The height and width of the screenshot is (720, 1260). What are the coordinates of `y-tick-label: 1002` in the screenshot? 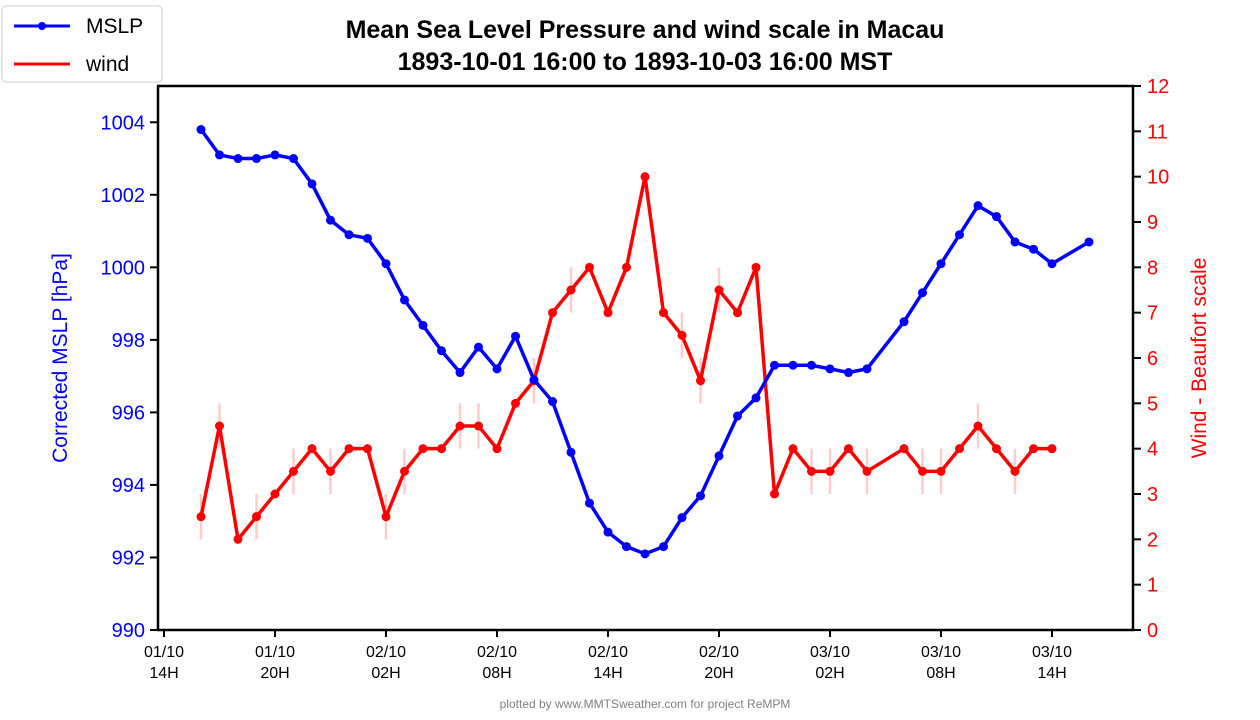 It's located at (123, 196).